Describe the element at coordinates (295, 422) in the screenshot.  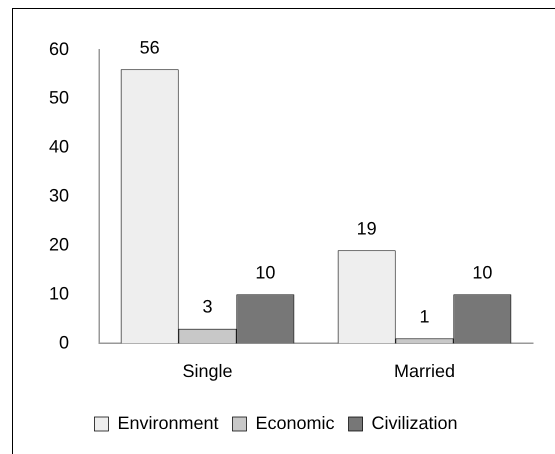
I see `legend-label: Economic` at that location.